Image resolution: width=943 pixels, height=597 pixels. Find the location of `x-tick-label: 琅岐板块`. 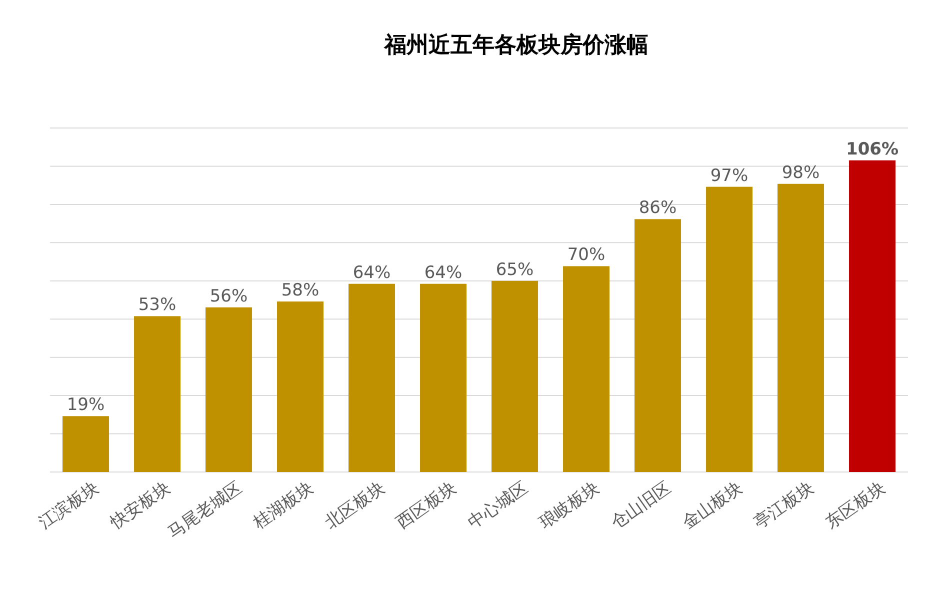

x-tick-label: 琅岐板块 is located at coordinates (570, 506).